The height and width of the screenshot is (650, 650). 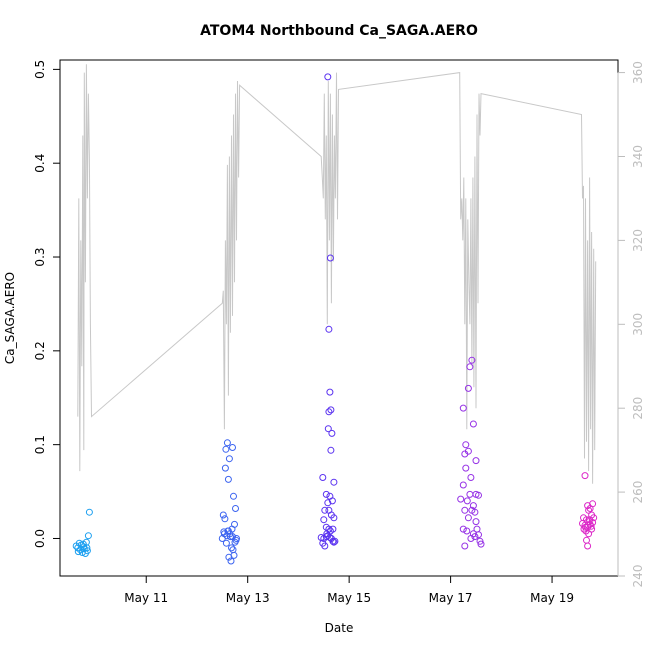 I want to click on y2-tick-label: 320, so click(x=638, y=240).